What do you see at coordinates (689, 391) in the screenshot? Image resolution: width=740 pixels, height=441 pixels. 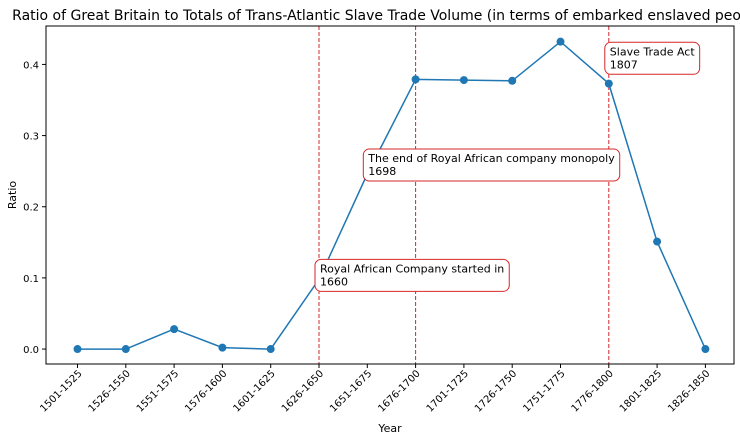 I see `x-tick-label: 1826-1850` at bounding box center [689, 391].